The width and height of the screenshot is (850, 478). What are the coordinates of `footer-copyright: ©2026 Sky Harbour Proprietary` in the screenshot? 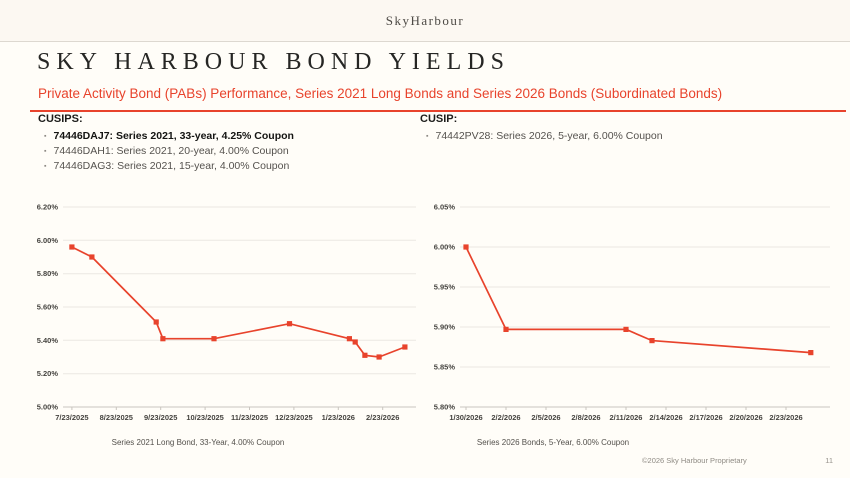 It's located at (694, 460).